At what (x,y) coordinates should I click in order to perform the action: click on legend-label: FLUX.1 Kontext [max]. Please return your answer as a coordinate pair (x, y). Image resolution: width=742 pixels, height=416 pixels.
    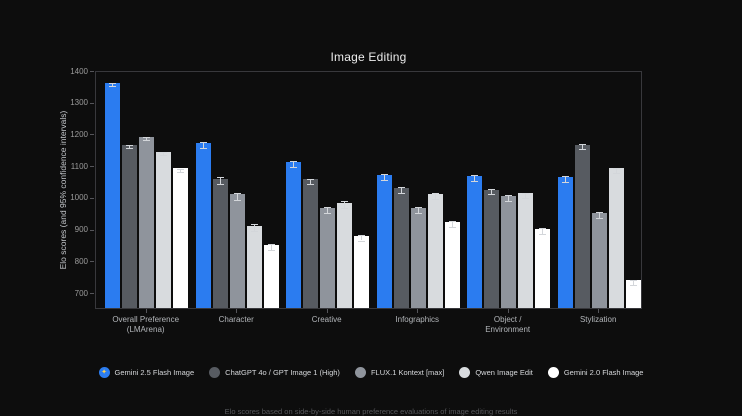
    Looking at the image, I should click on (407, 372).